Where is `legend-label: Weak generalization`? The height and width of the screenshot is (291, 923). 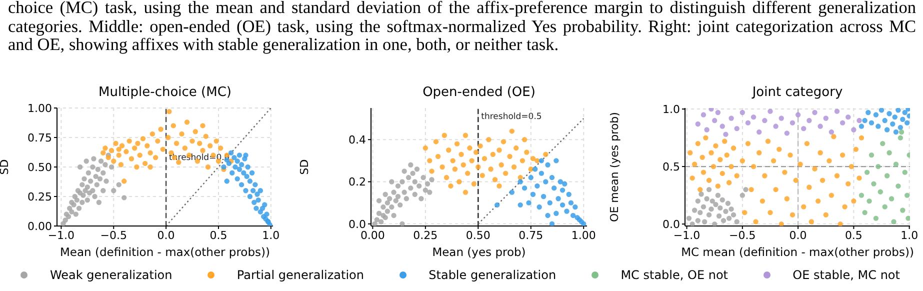 legend-label: Weak generalization is located at coordinates (111, 275).